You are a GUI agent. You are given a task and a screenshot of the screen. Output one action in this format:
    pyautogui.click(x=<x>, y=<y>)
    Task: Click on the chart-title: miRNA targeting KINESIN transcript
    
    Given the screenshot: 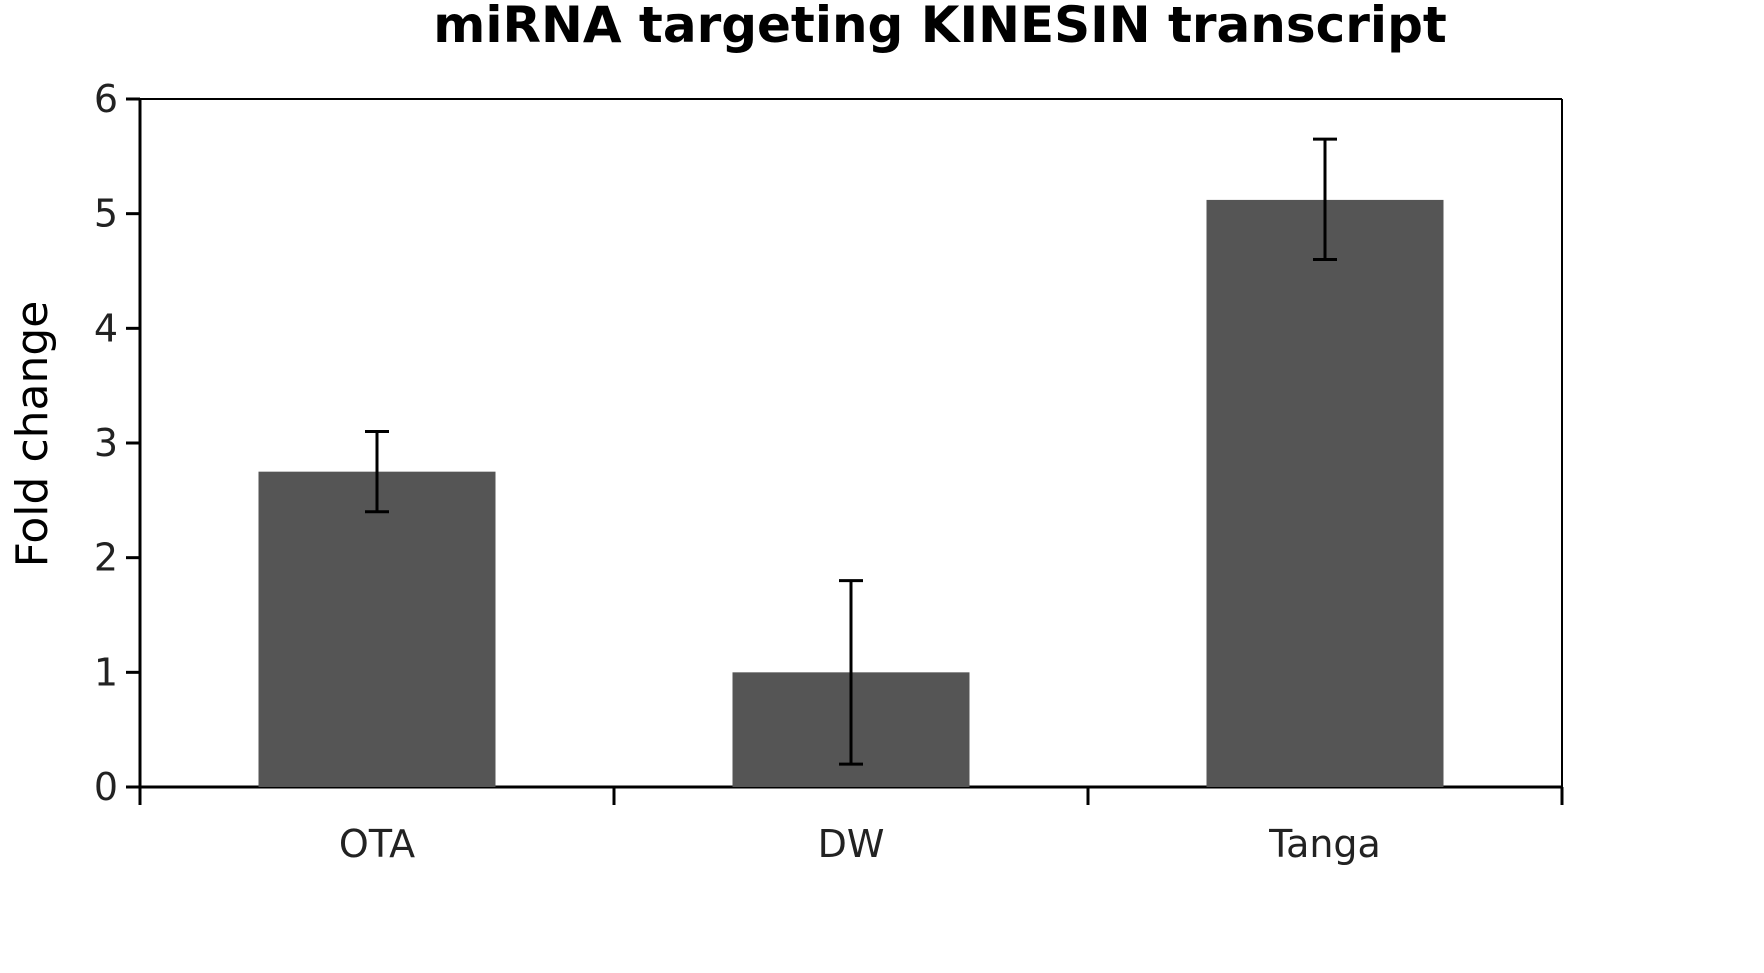 What is the action you would take?
    pyautogui.click(x=940, y=27)
    